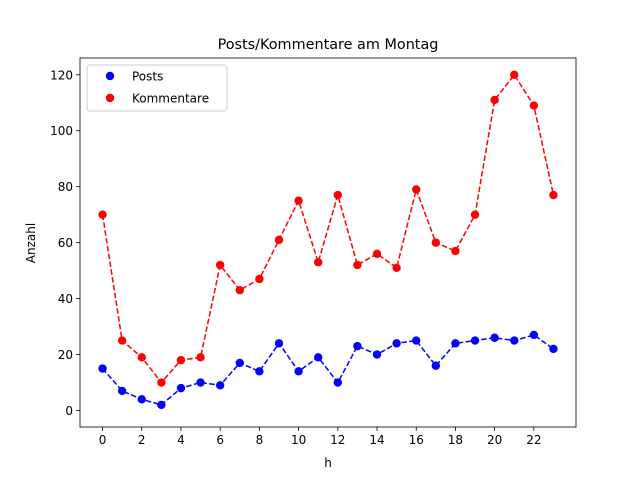 The image size is (640, 480). What do you see at coordinates (220, 440) in the screenshot?
I see `x-tick-label: 6` at bounding box center [220, 440].